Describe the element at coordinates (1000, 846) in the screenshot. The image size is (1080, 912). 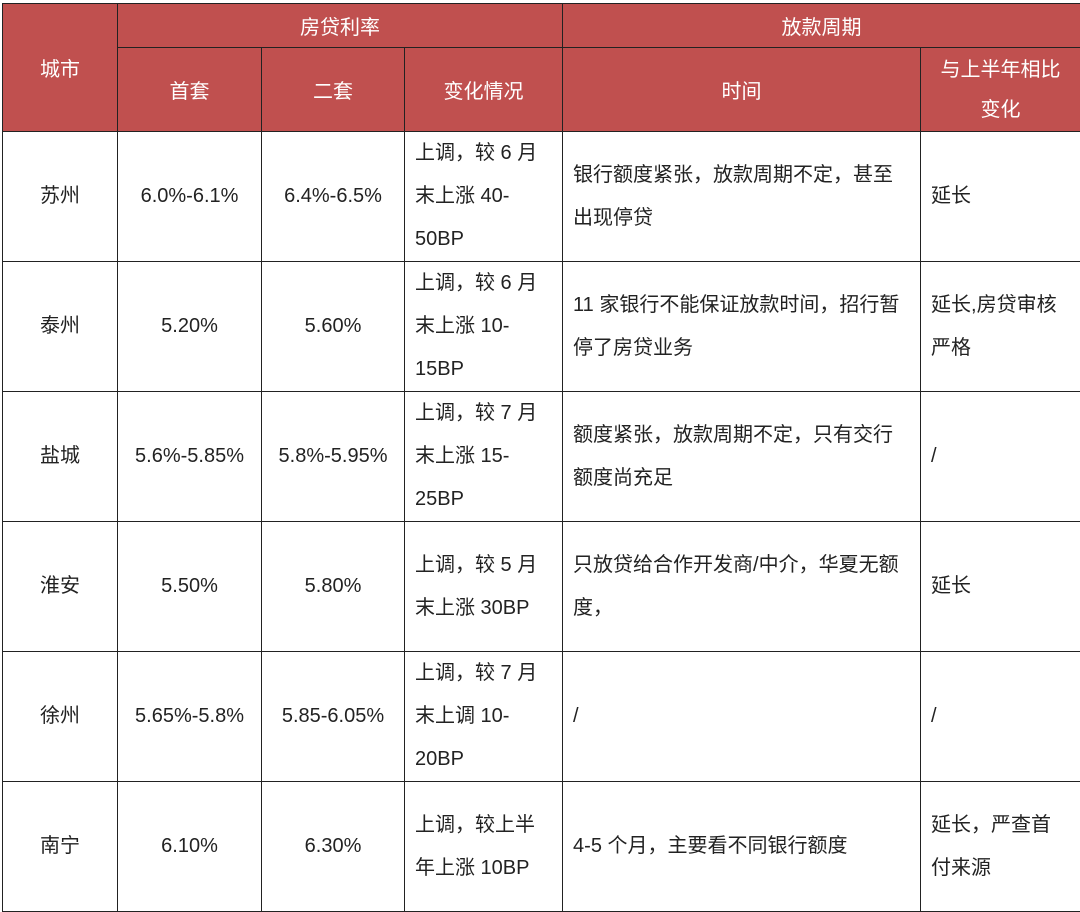
I see `cell-vs: 延长，严查首付来源` at that location.